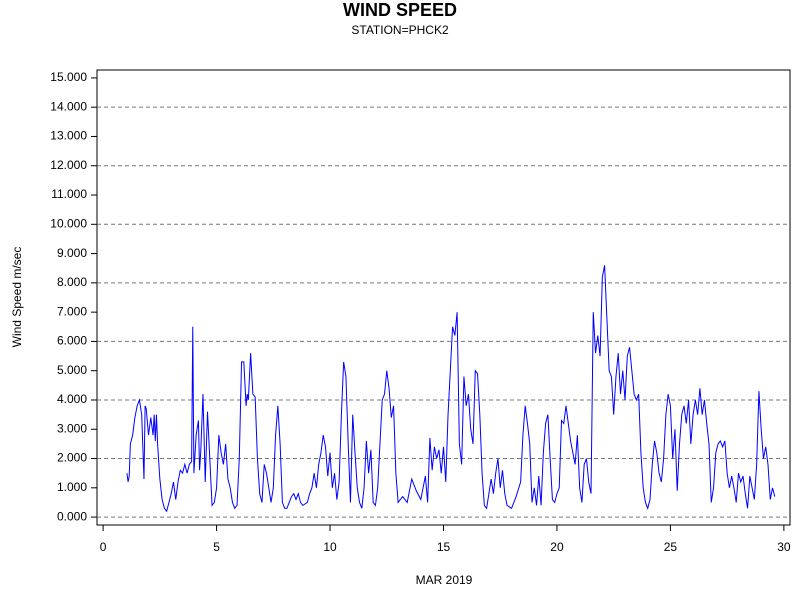  I want to click on chart-subtitle: STATION=PHCK2, so click(400, 30).